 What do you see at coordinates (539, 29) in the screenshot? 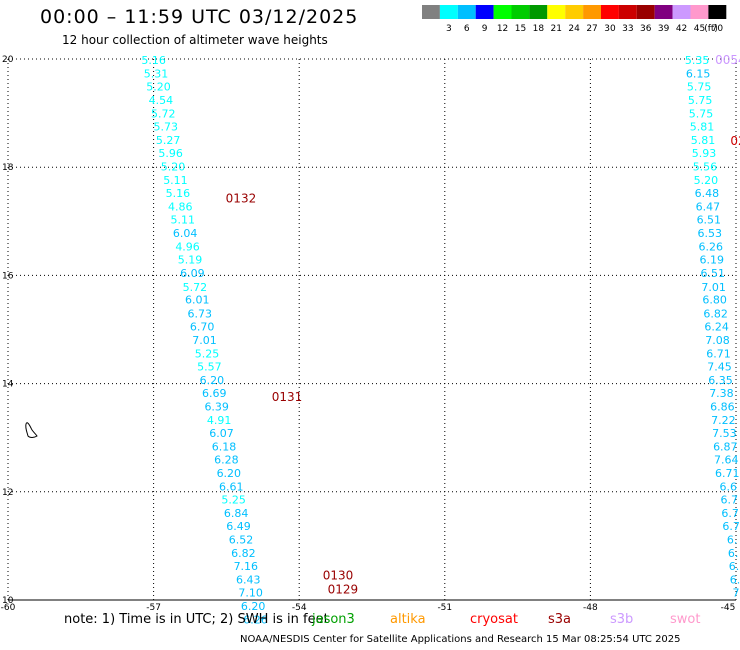
I see `color-scale-label: 18` at bounding box center [539, 29].